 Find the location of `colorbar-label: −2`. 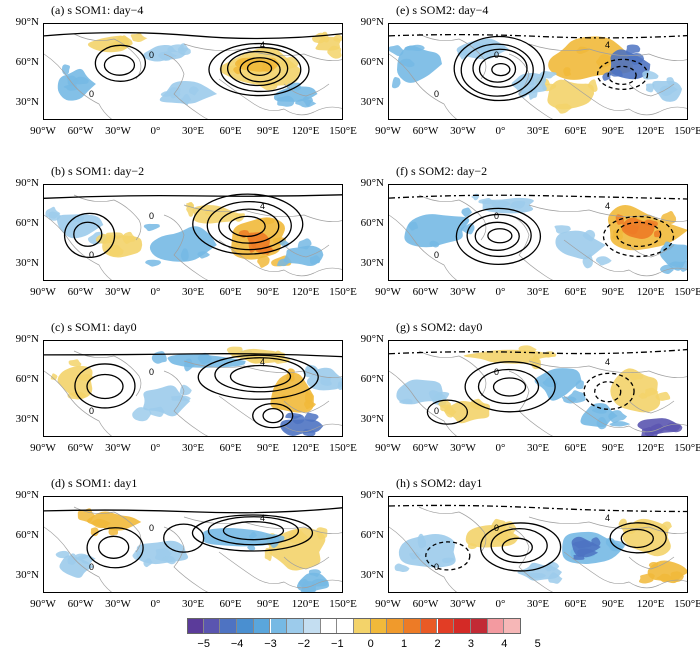

colorbar-label: −2 is located at coordinates (304, 644).